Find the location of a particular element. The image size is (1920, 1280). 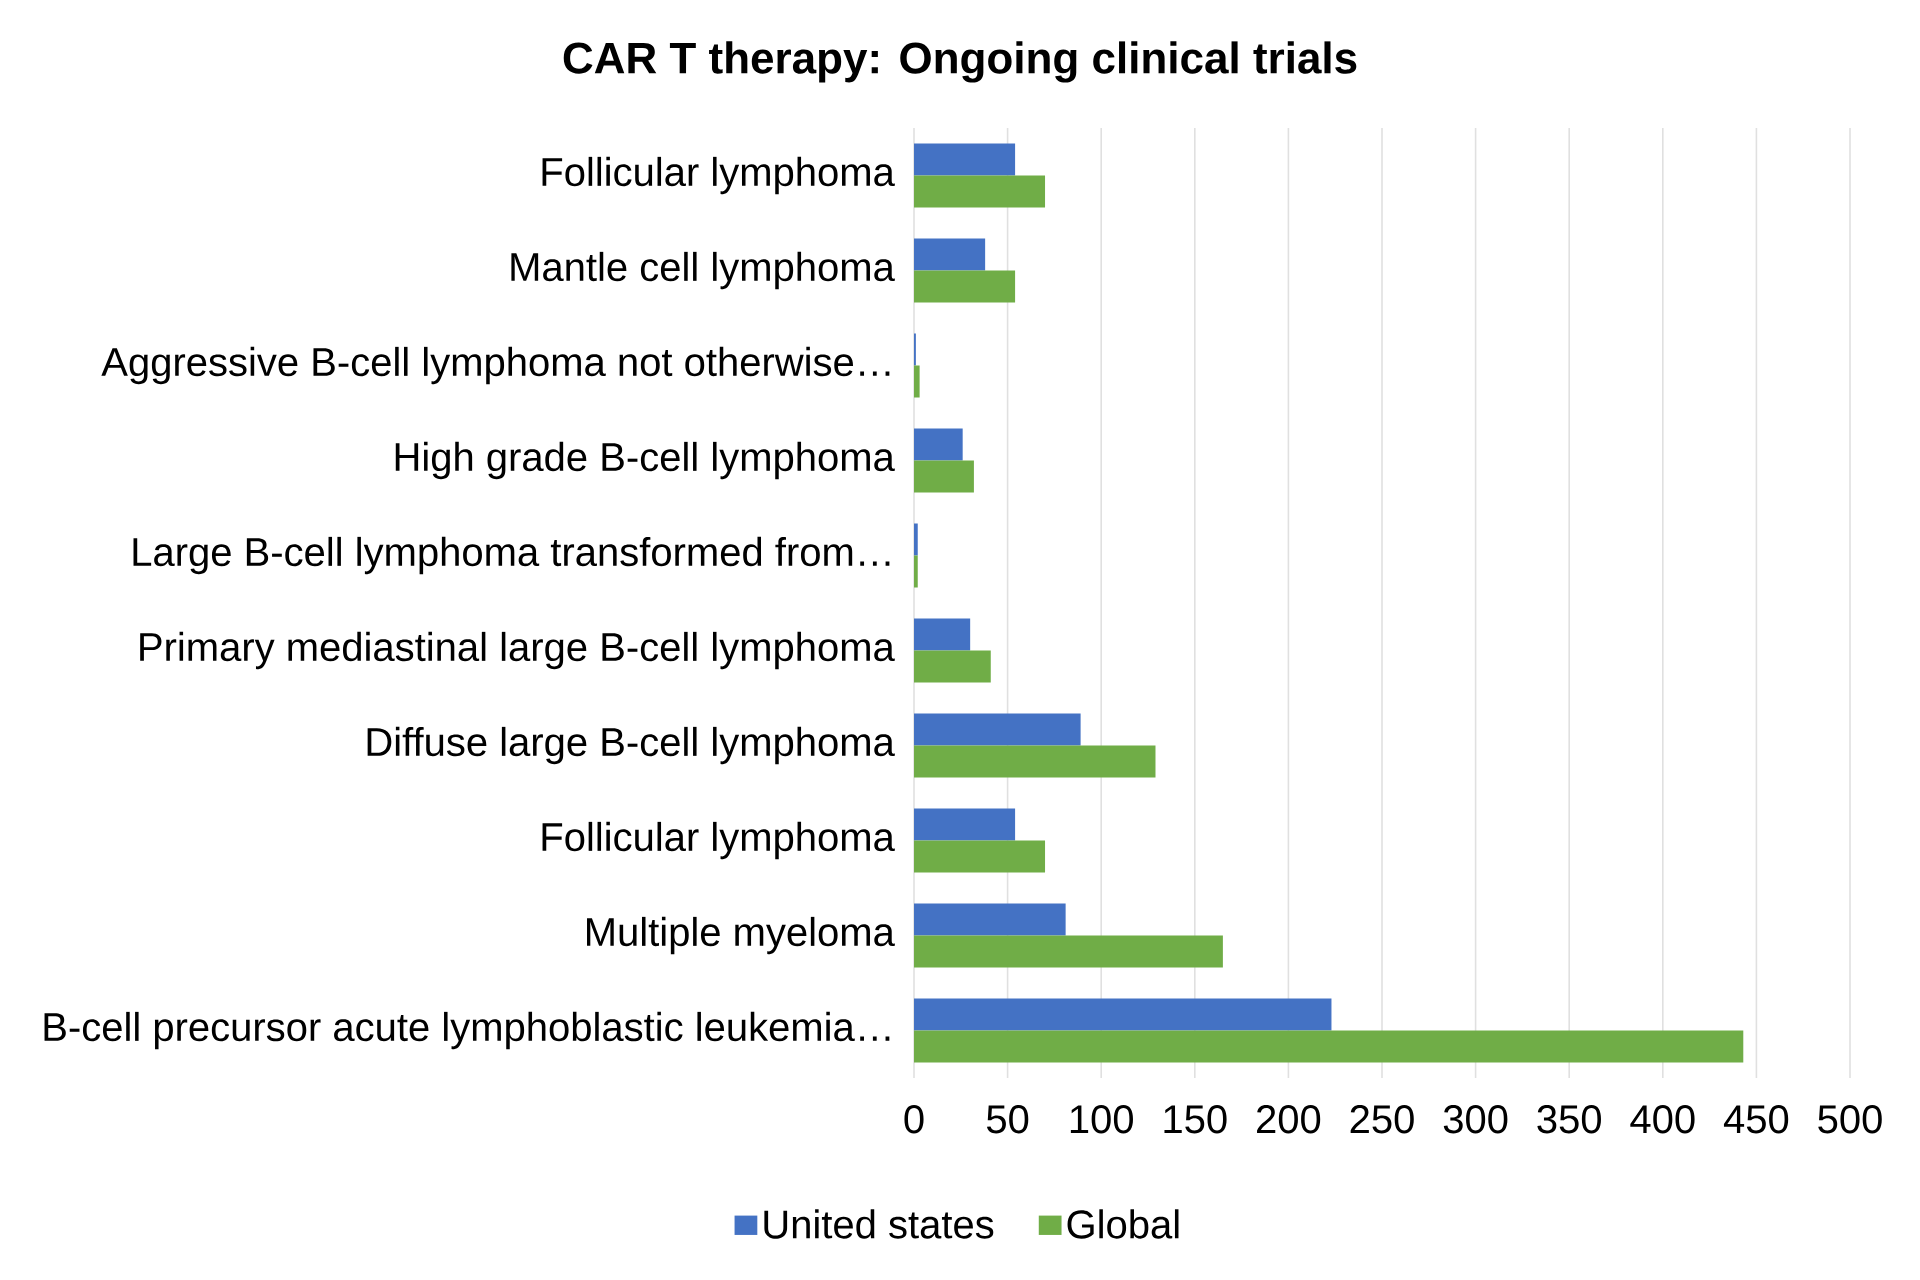

x-tick-label: 500 is located at coordinates (1850, 1119).